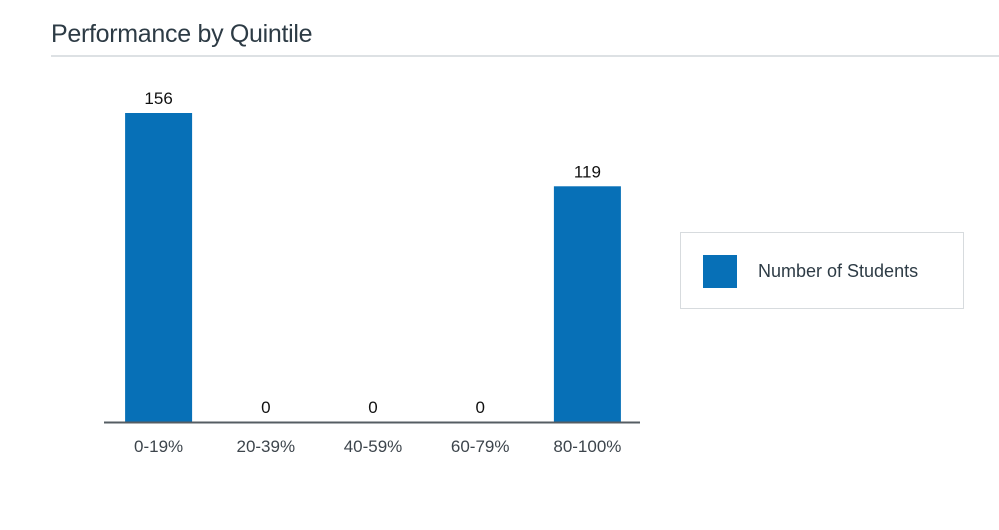 The image size is (999, 530). I want to click on x-tick-label: 60-79%, so click(480, 446).